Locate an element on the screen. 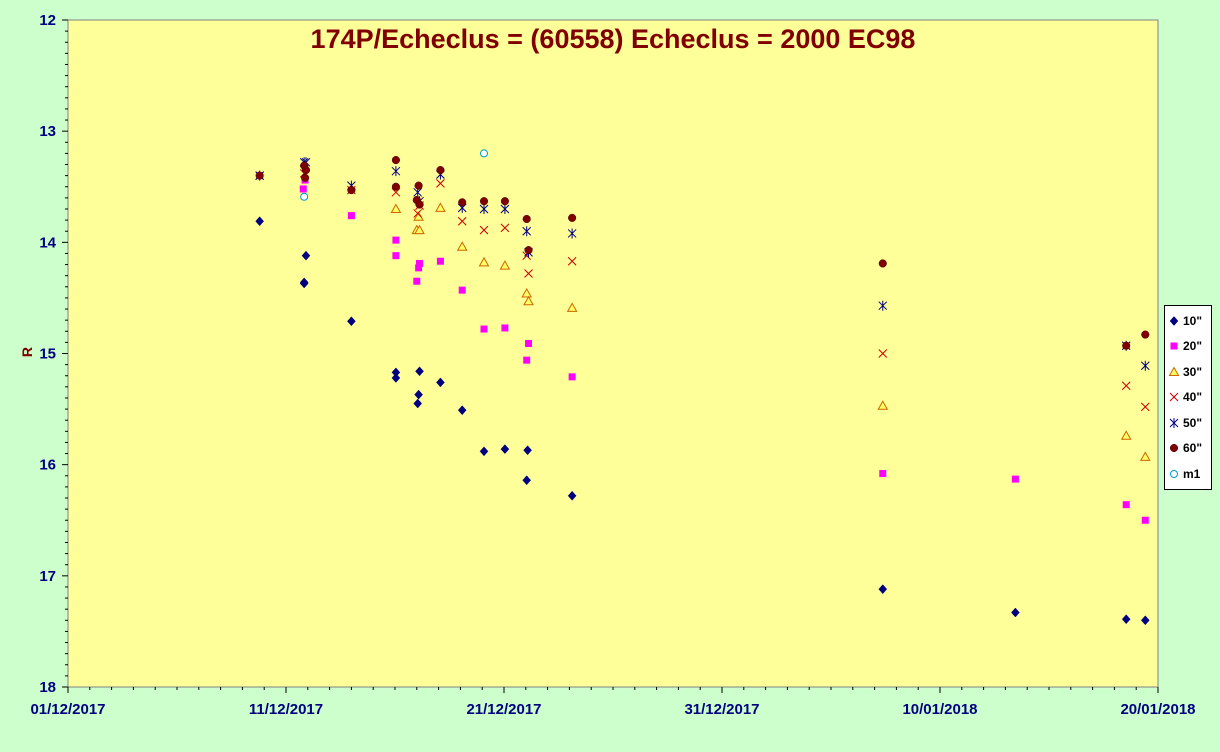 The image size is (1220, 752). x-tick-label: 01/12/2017 is located at coordinates (67, 709).